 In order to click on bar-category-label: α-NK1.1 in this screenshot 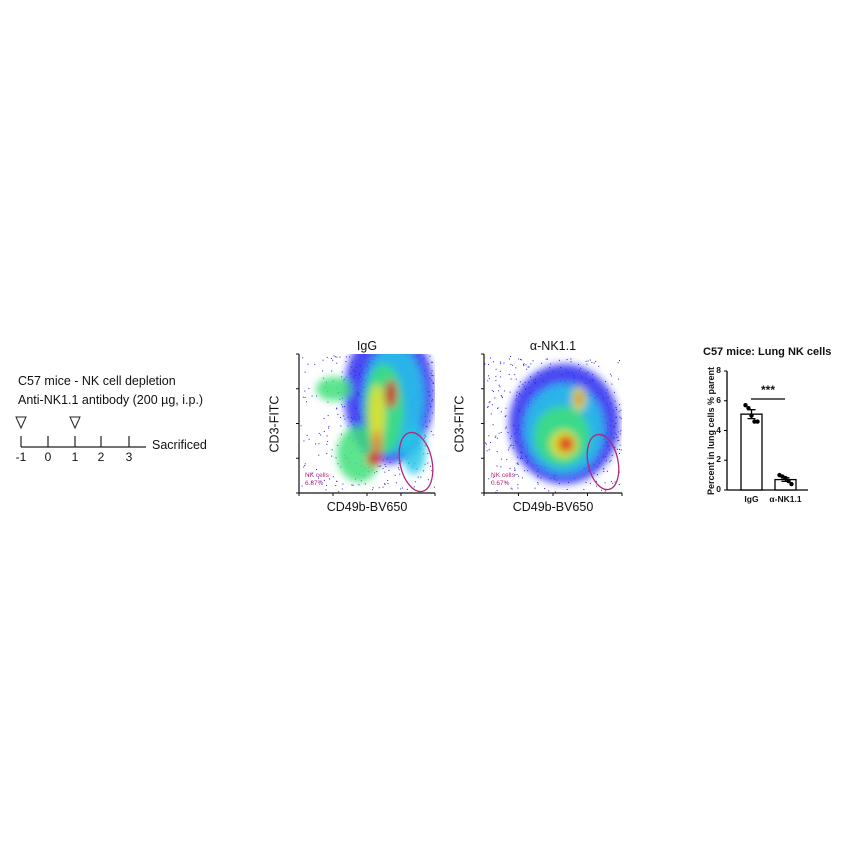, I will do `click(785, 499)`.